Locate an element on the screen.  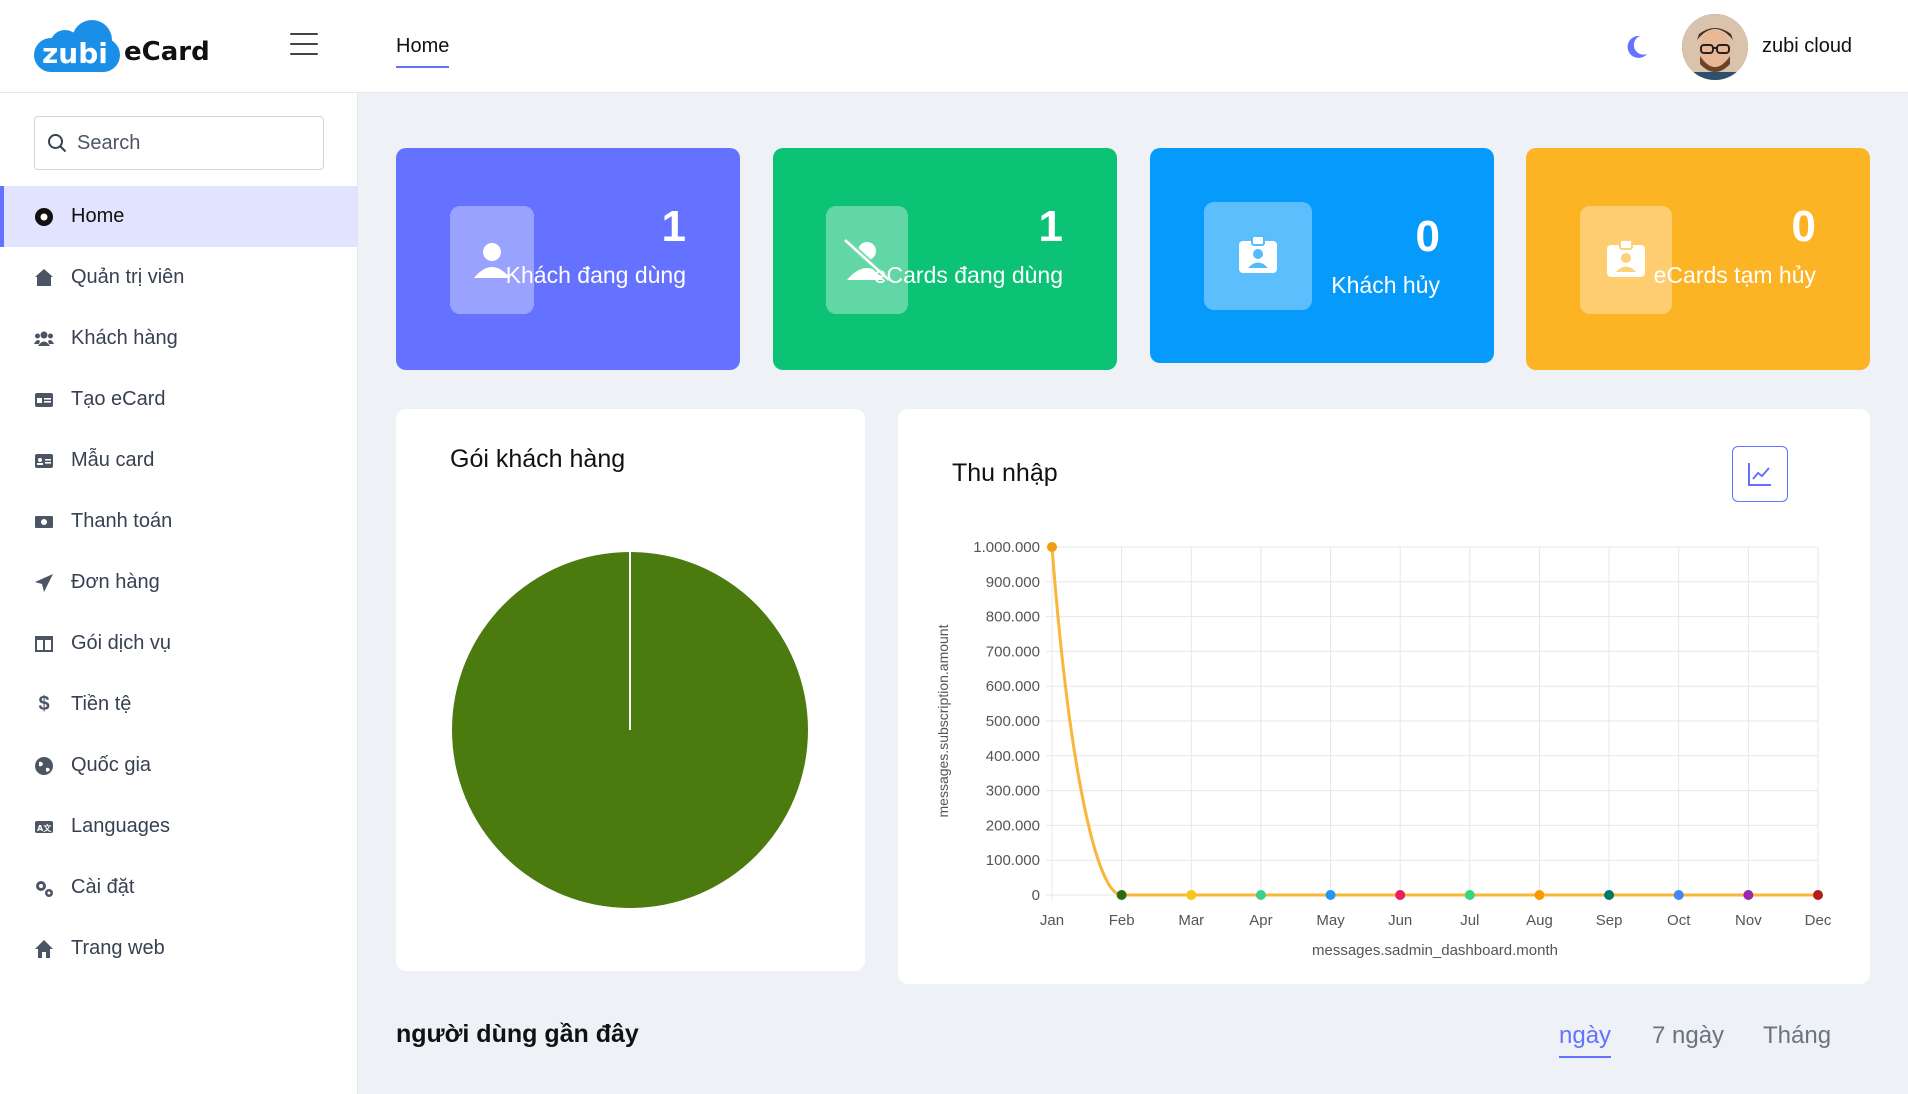
x-tick-label: Oct is located at coordinates (1679, 920).